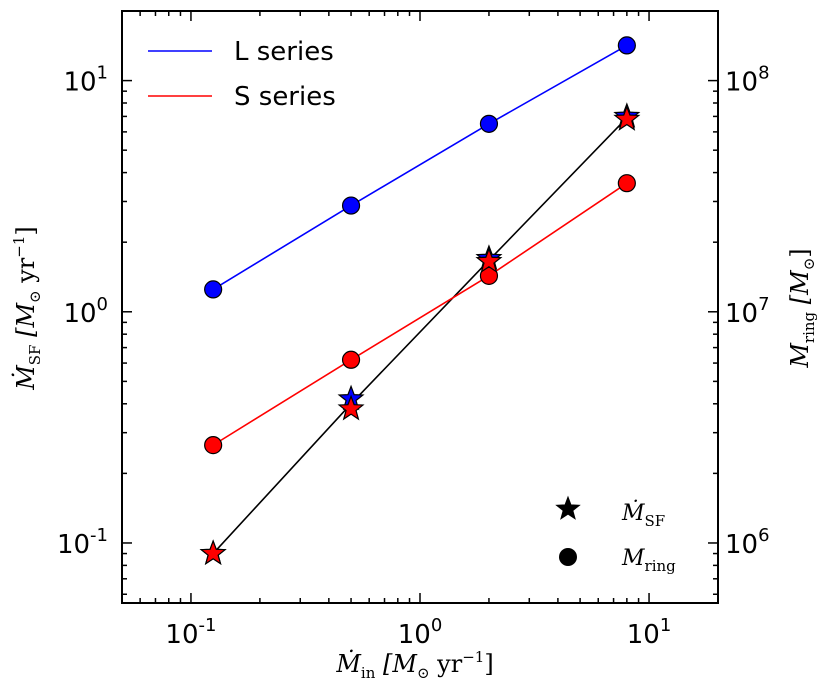 The height and width of the screenshot is (694, 830). I want to click on x-tick-label: 10¹, so click(649, 632).